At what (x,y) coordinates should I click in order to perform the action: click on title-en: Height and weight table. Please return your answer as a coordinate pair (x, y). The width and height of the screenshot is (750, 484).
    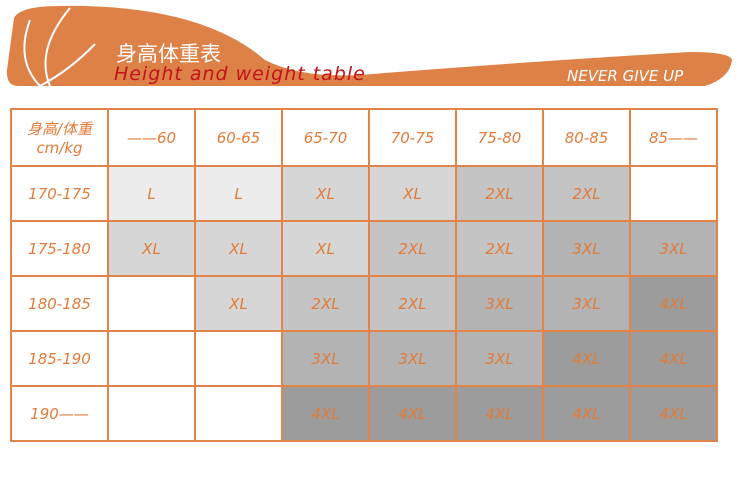
    Looking at the image, I should click on (240, 74).